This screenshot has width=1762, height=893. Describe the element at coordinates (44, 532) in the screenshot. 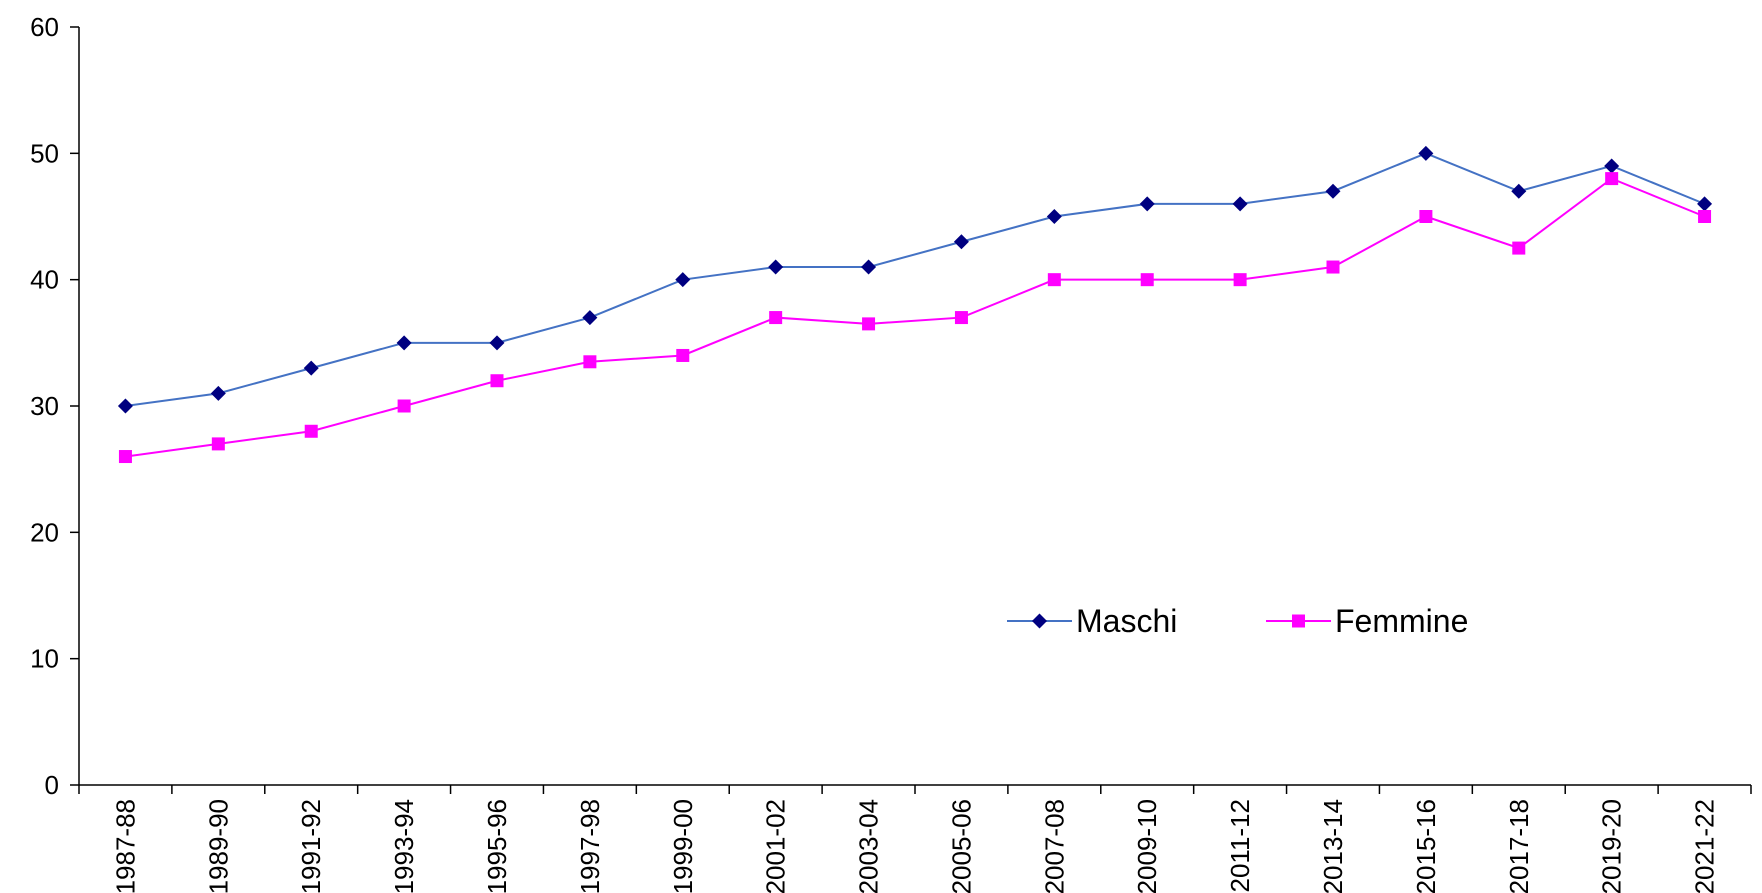

I see `y-tick-label: 20` at that location.